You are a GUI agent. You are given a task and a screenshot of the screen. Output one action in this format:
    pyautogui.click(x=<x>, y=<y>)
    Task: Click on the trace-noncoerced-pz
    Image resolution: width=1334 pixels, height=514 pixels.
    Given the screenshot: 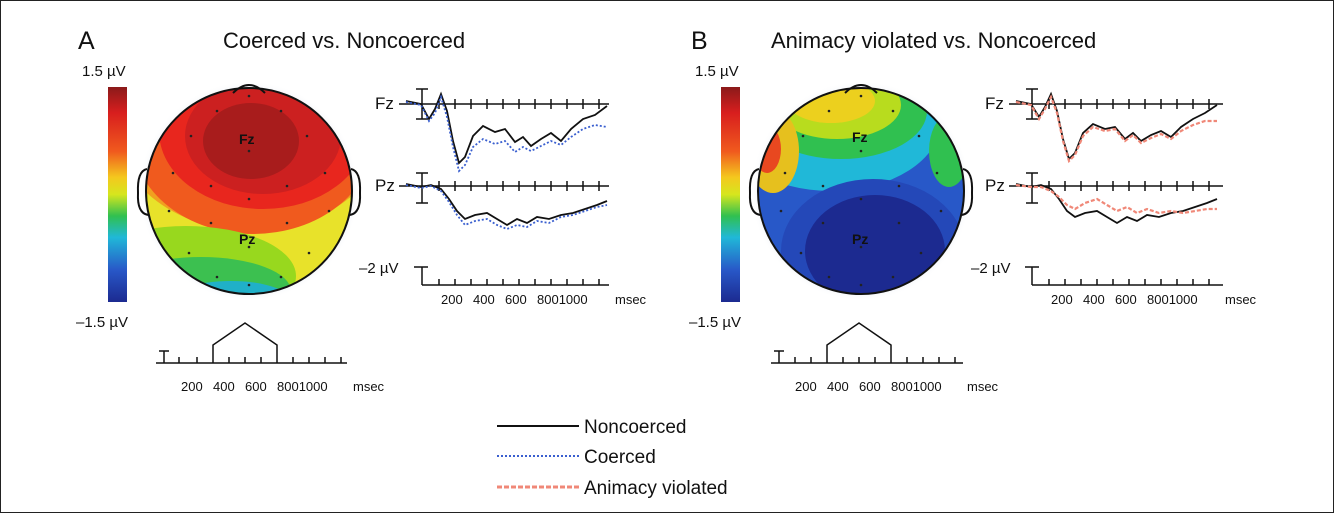 What is the action you would take?
    pyautogui.click(x=506, y=205)
    